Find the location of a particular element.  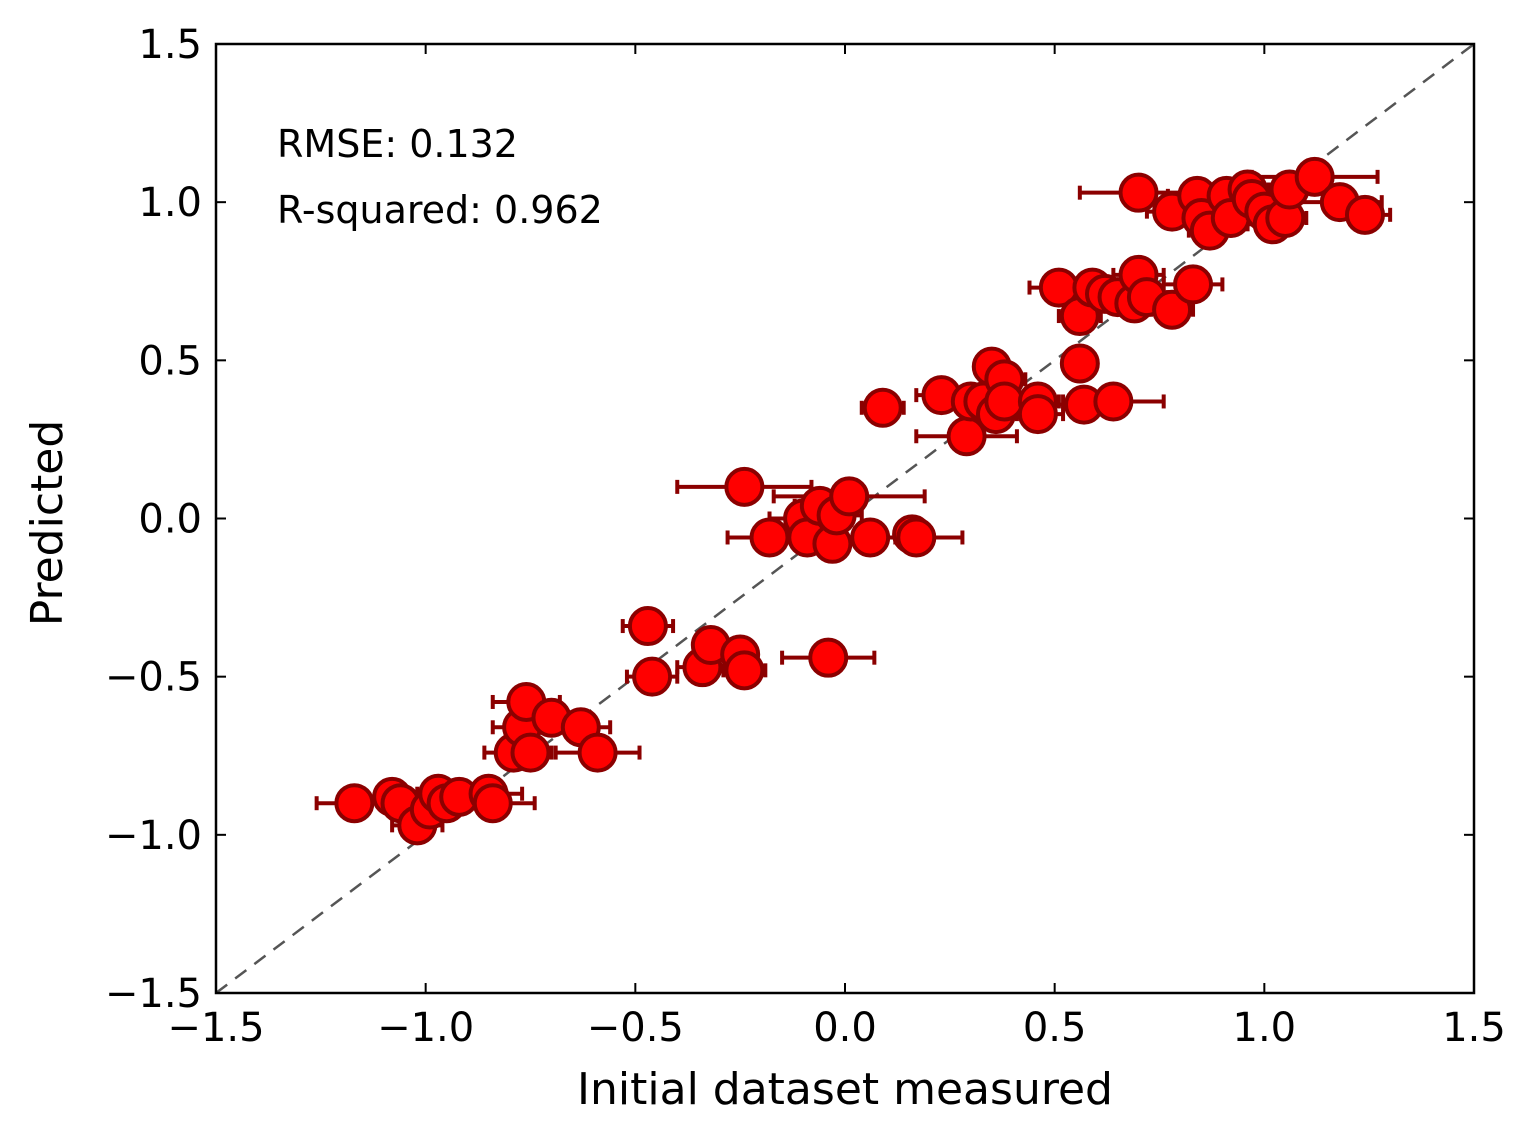

x-tick-label: 1.0 is located at coordinates (1265, 1028).